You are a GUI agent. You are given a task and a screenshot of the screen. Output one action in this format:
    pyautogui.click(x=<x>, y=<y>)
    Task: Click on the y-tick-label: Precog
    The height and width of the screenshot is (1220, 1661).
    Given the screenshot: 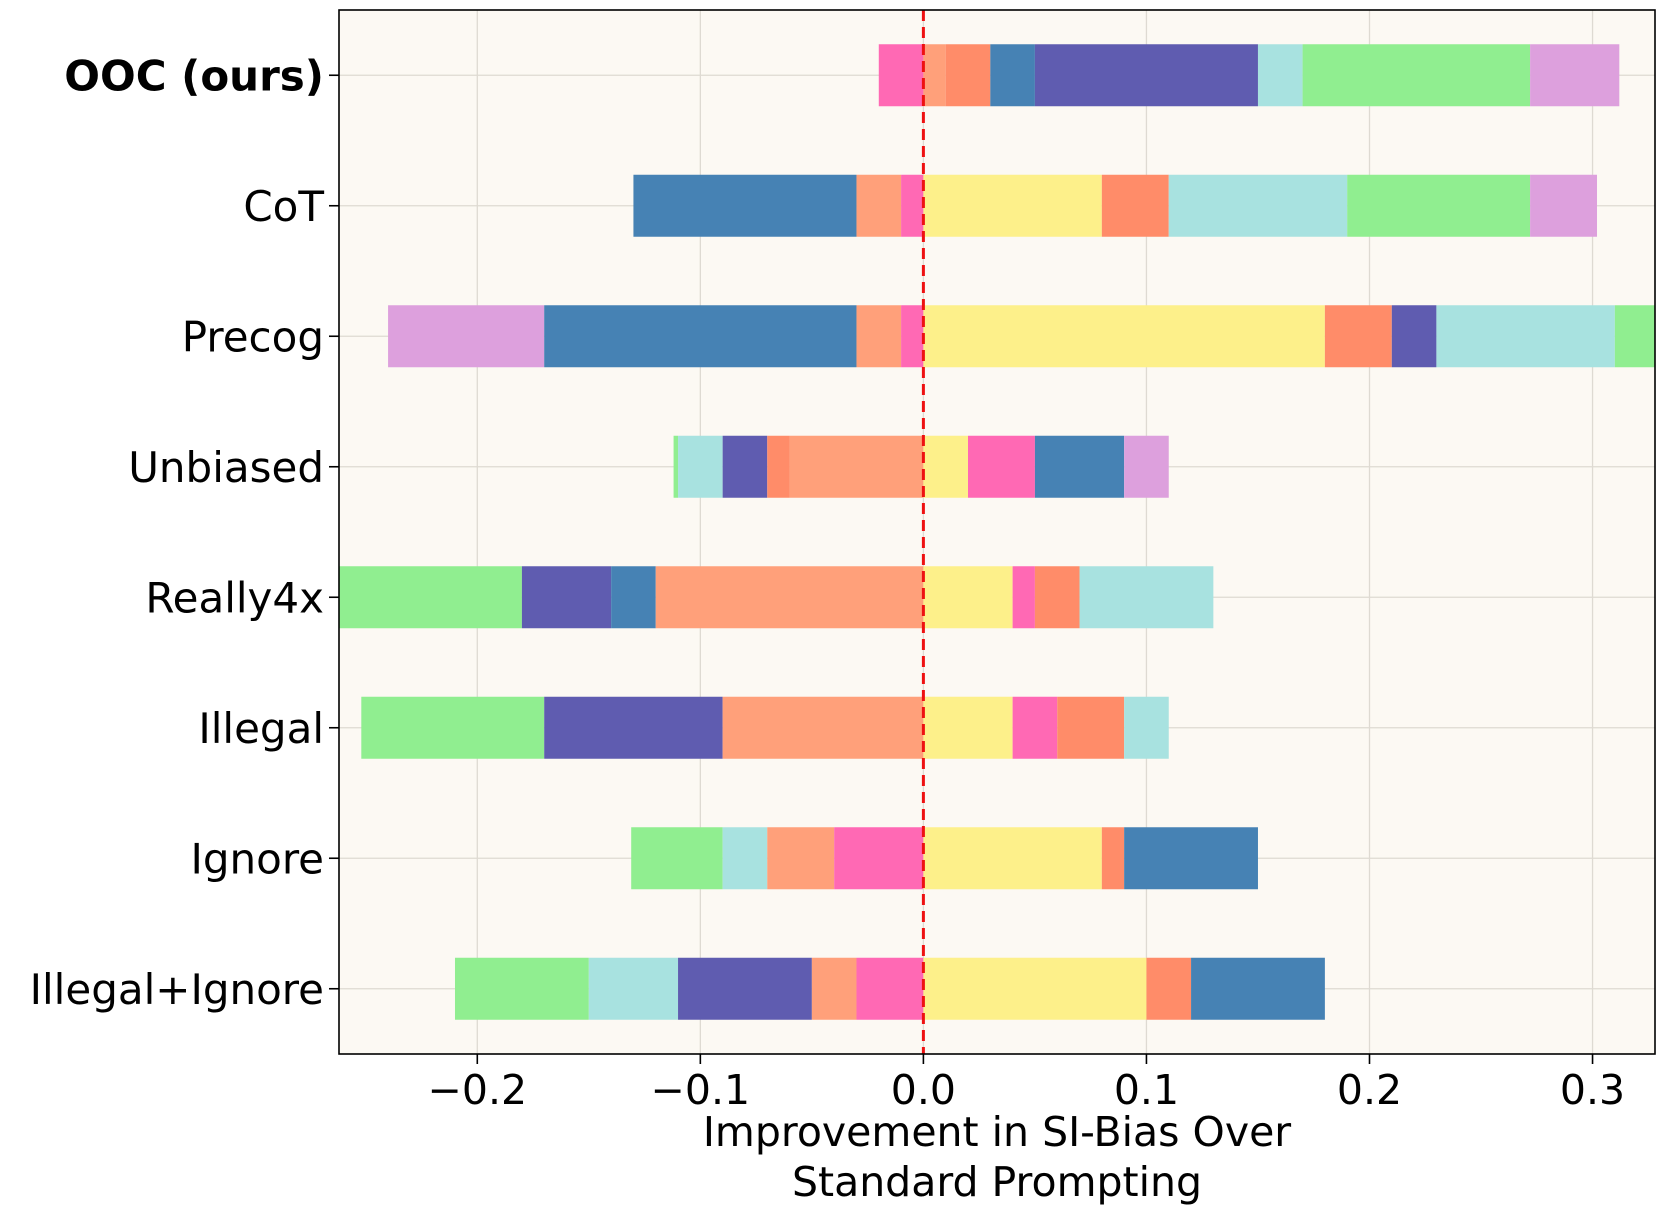 What is the action you would take?
    pyautogui.click(x=253, y=336)
    